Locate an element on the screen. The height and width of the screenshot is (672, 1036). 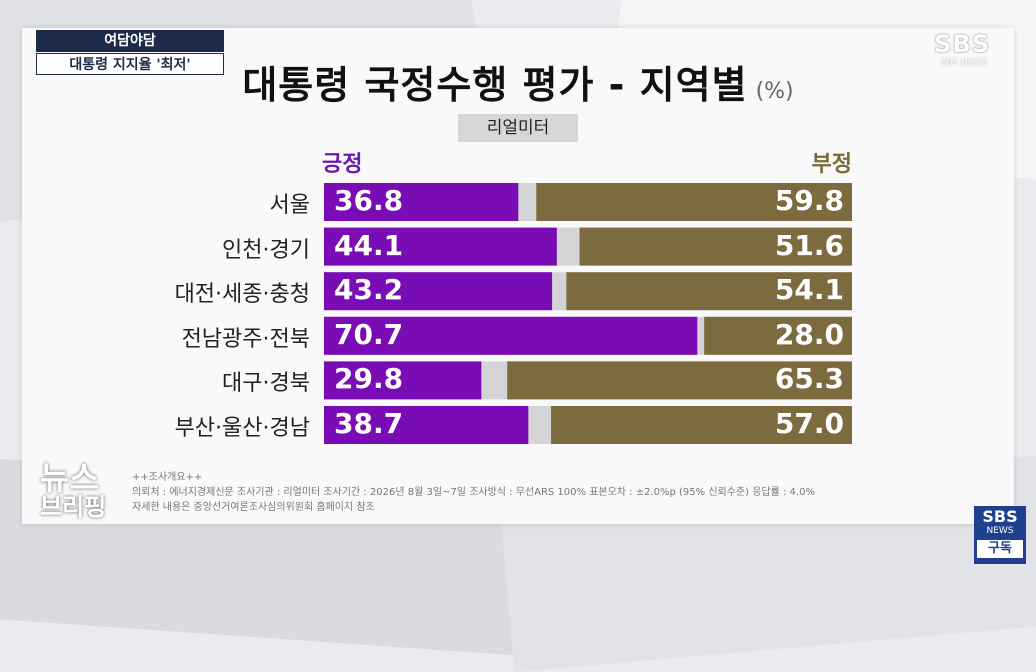
positive-value-label: 43.2 is located at coordinates (369, 290).